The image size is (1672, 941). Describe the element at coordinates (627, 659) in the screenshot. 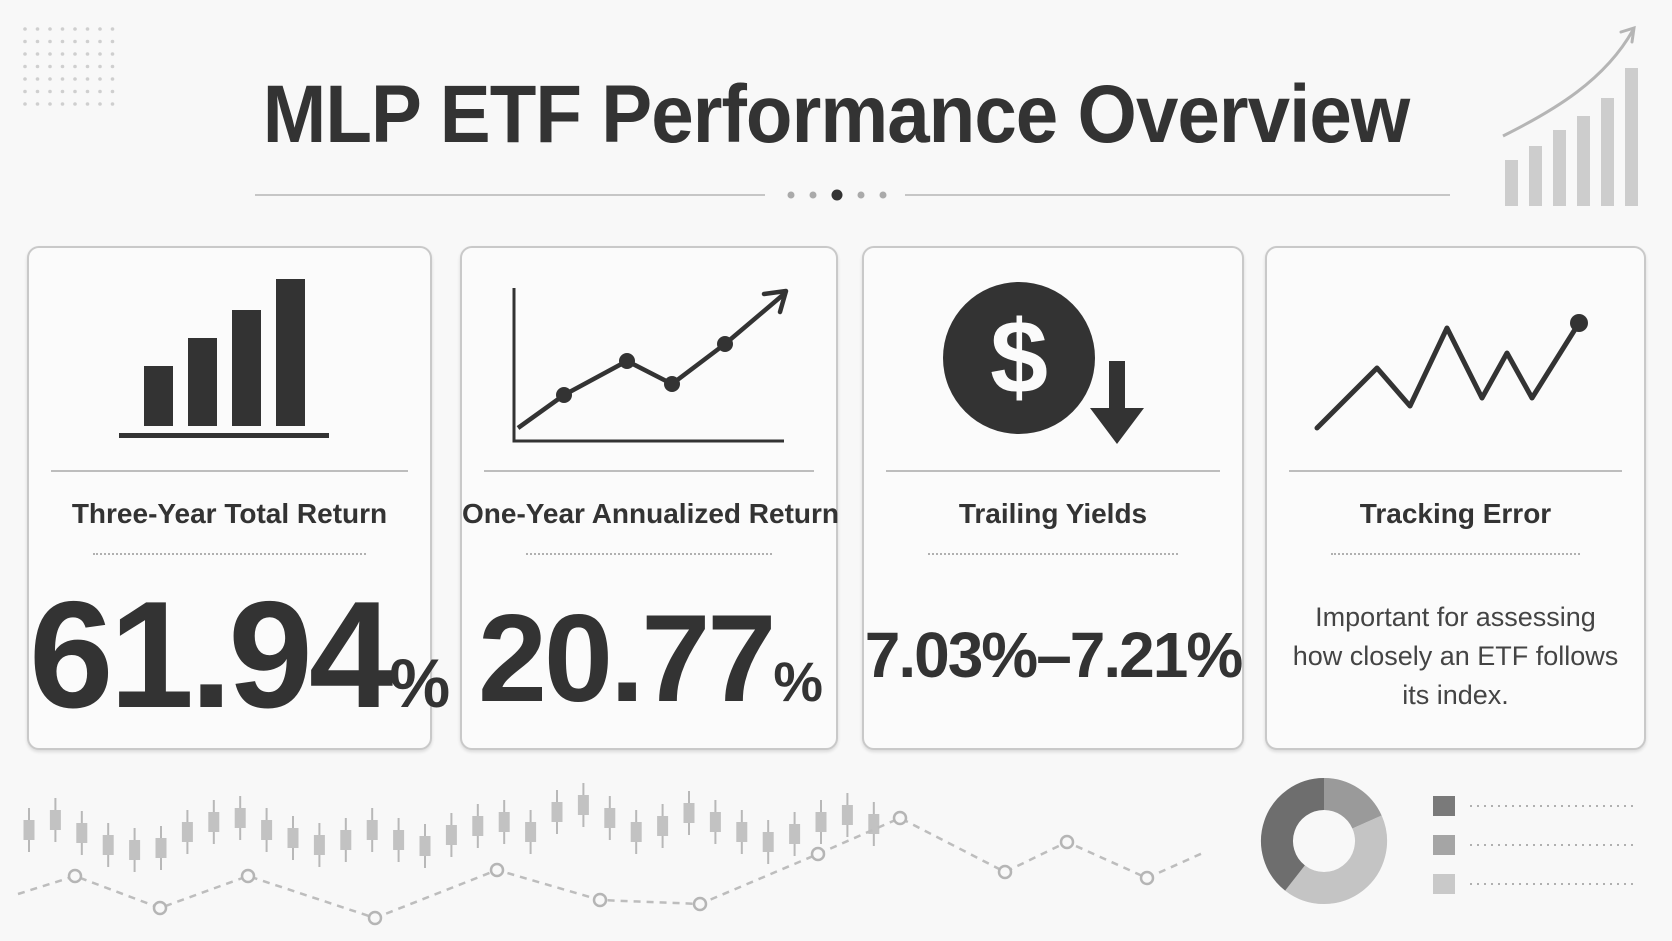

I see `value-number: 20.77` at that location.